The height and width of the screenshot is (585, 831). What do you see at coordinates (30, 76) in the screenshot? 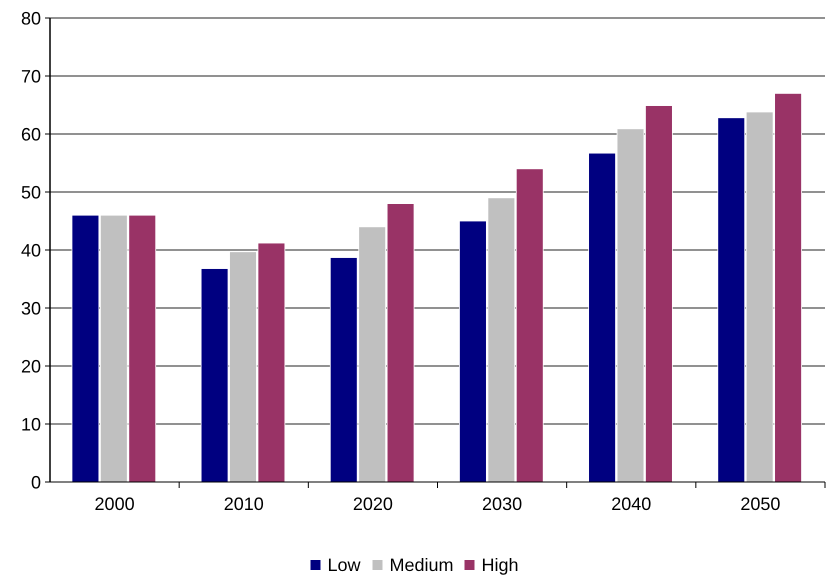
I see `y-tick-label: 70` at bounding box center [30, 76].